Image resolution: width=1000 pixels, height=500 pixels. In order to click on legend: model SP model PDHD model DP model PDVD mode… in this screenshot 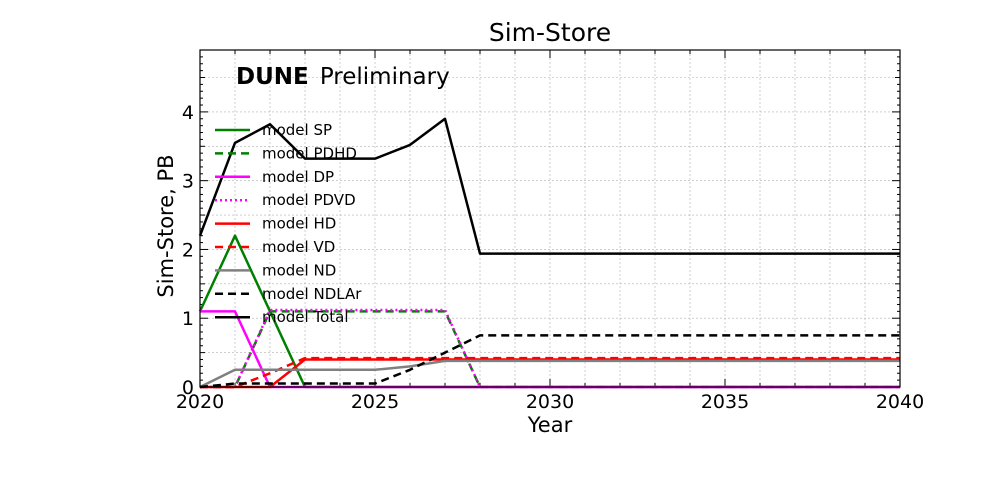, I will do `click(288, 223)`.